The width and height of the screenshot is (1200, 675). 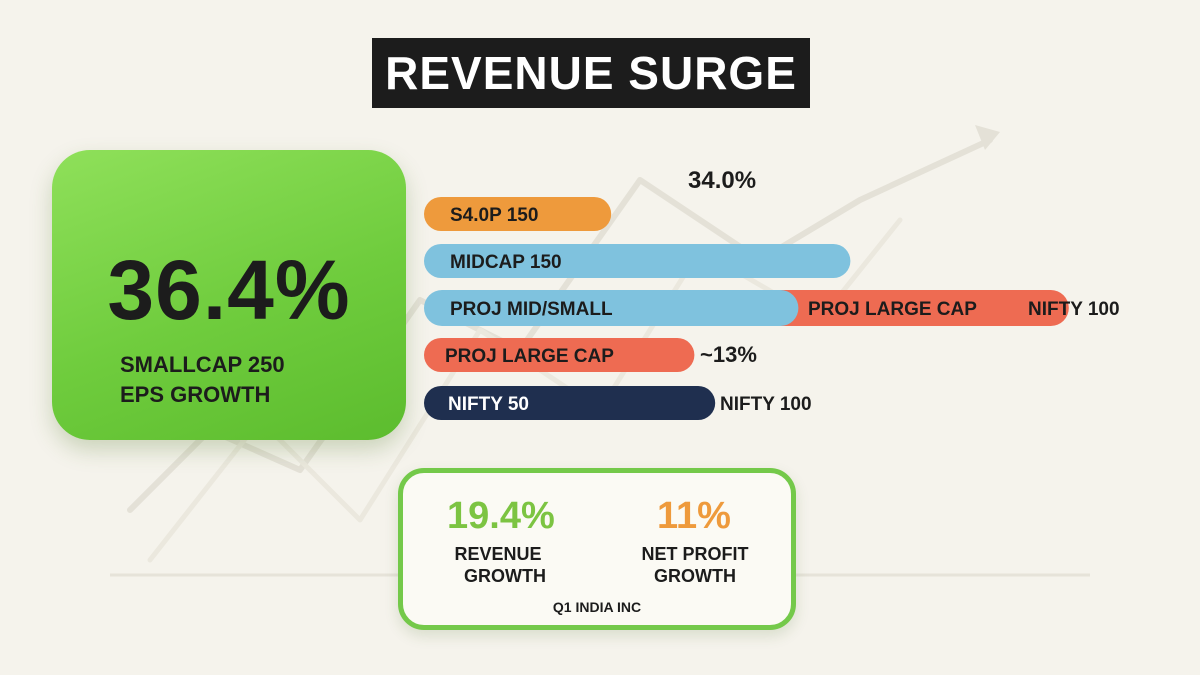 What do you see at coordinates (695, 565) in the screenshot?
I see `net-profit-growth-label: NET PROFIT GROWTH` at bounding box center [695, 565].